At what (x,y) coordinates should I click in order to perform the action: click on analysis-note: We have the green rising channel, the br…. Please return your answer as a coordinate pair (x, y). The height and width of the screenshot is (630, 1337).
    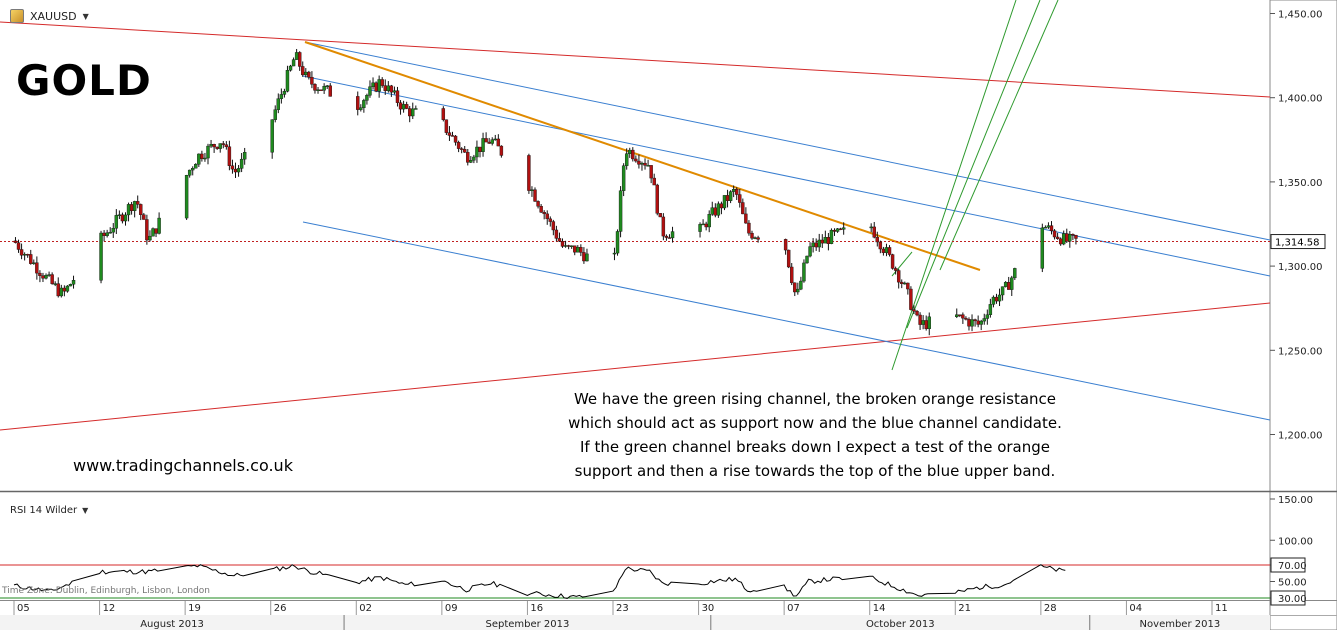
    Looking at the image, I should click on (815, 435).